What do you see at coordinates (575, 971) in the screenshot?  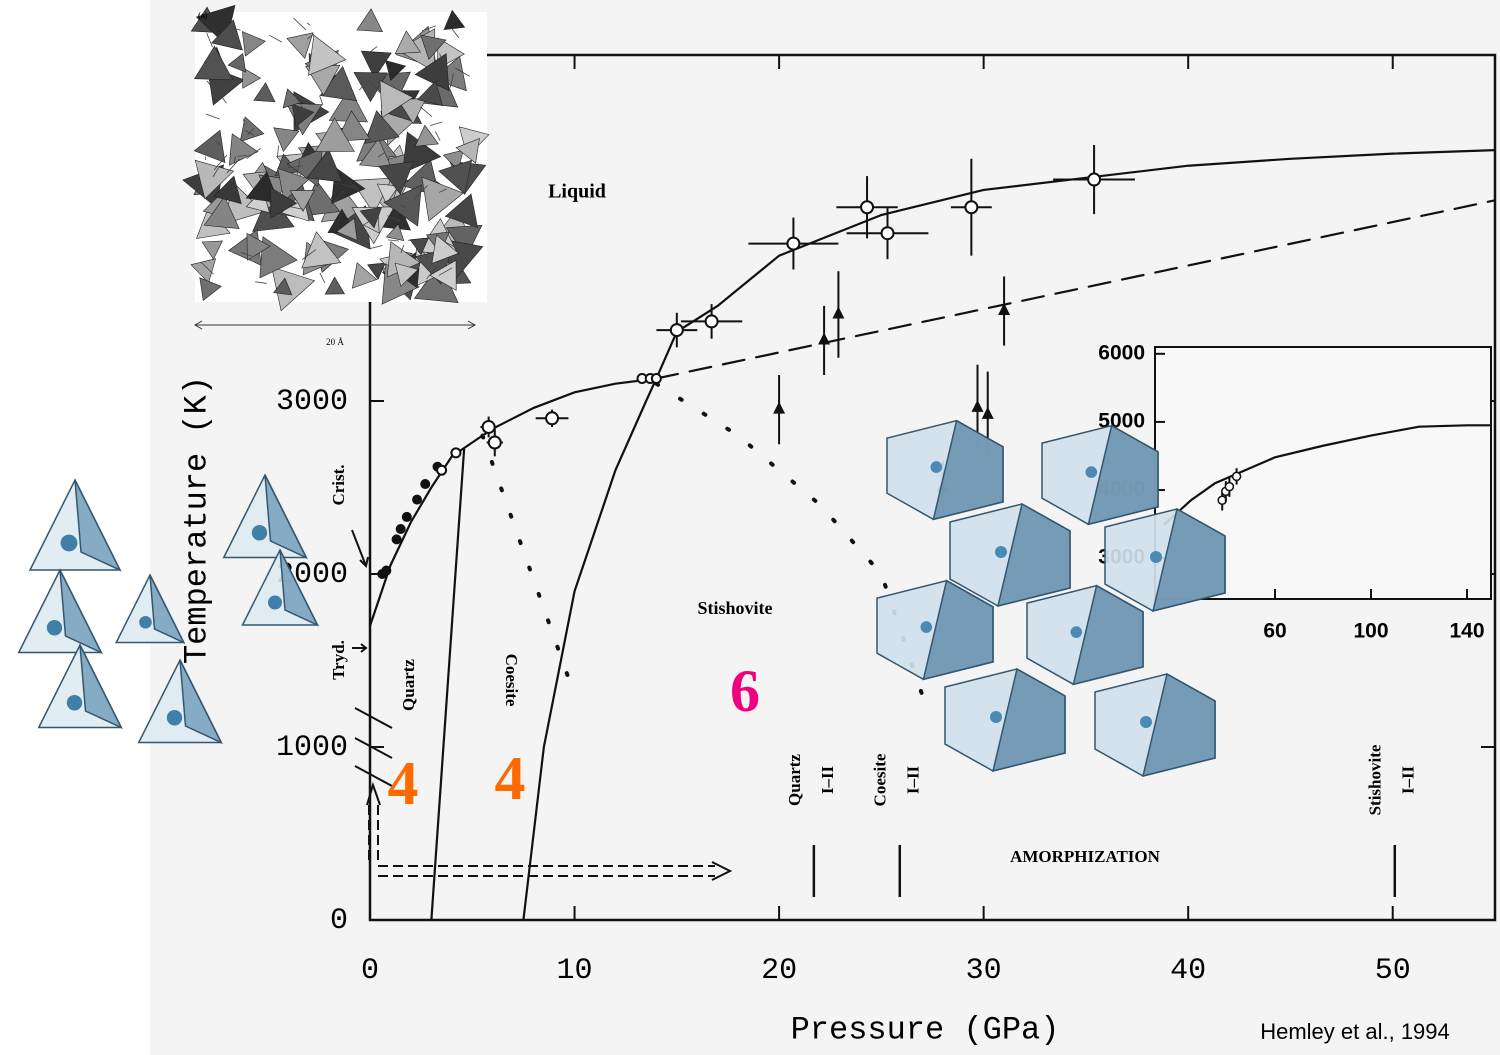 I see `x-tick-label: 10` at bounding box center [575, 971].